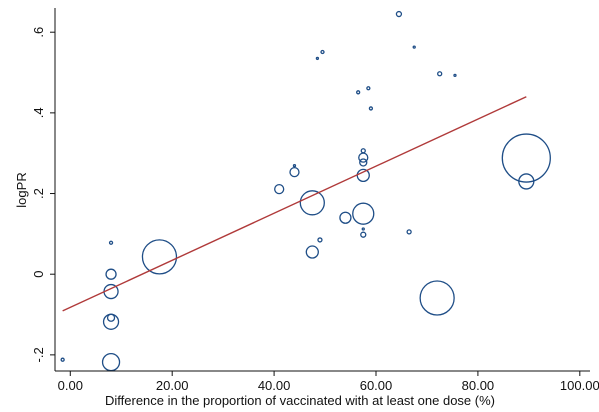  What do you see at coordinates (376, 385) in the screenshot?
I see `x-tick-label: 60.00` at bounding box center [376, 385].